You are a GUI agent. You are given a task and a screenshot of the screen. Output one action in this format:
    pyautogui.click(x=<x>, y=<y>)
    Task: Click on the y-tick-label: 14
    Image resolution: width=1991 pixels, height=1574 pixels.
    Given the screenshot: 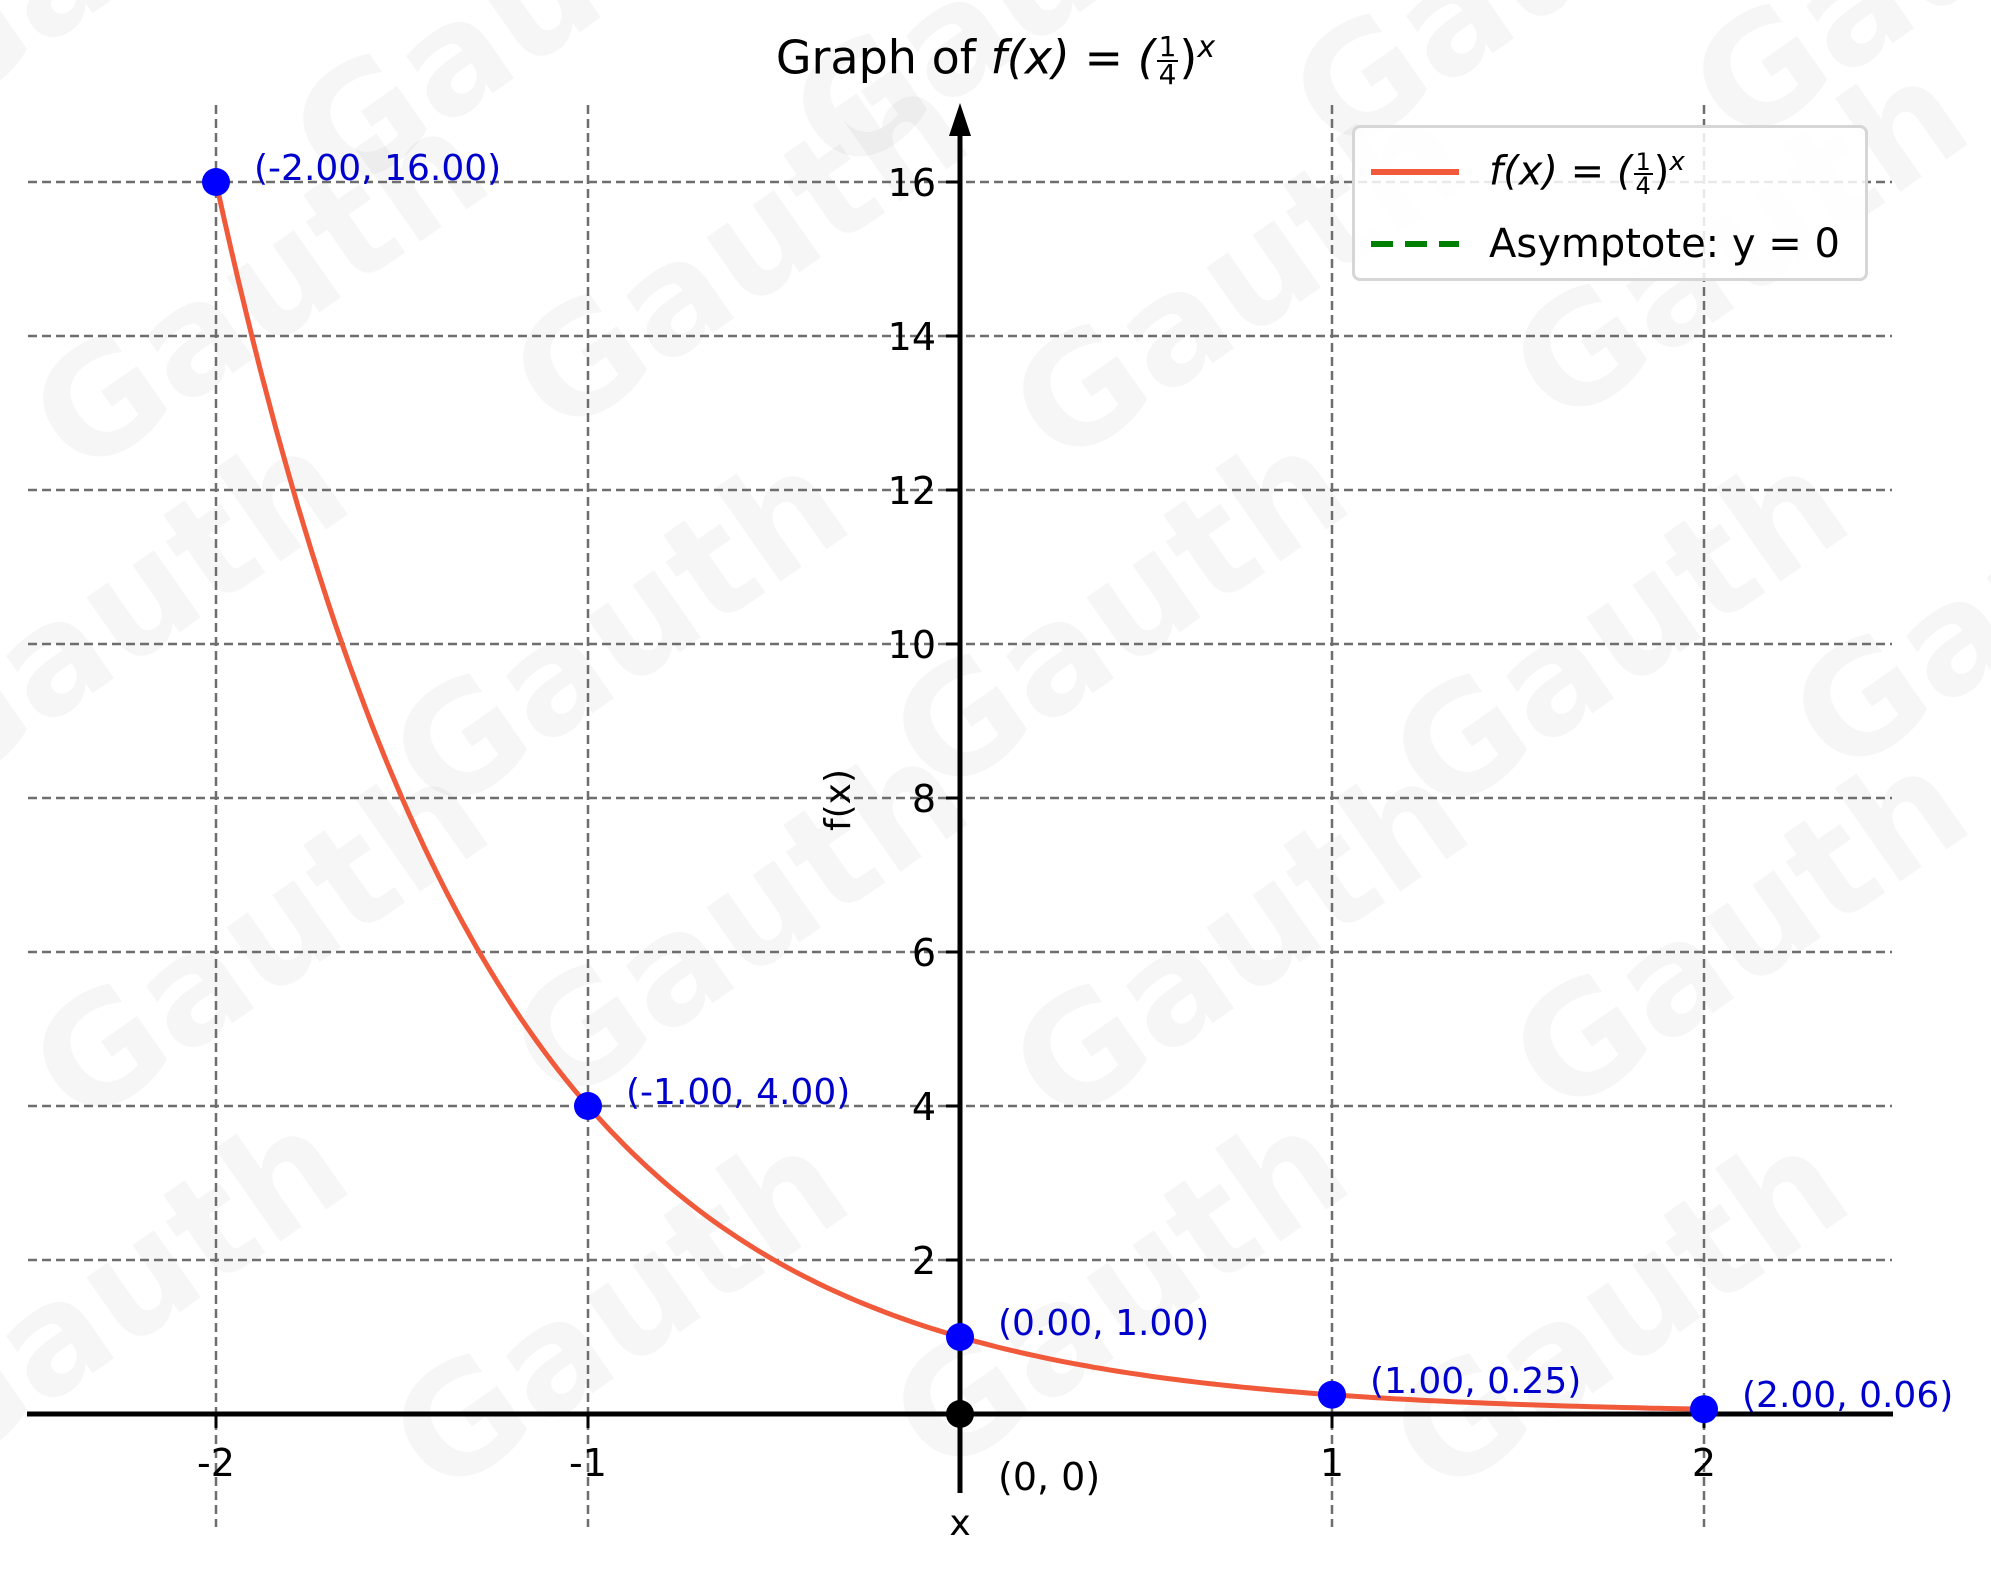 What is the action you would take?
    pyautogui.click(x=912, y=337)
    